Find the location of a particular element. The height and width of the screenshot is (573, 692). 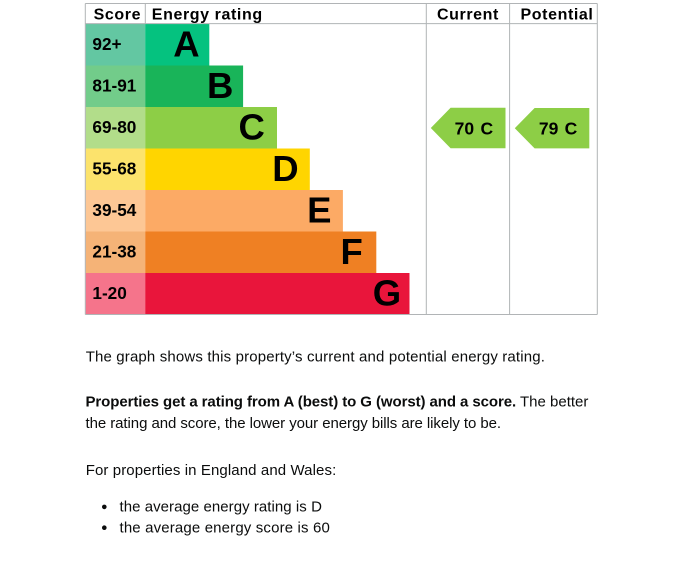

svg-text: 1-20 is located at coordinates (109, 293).